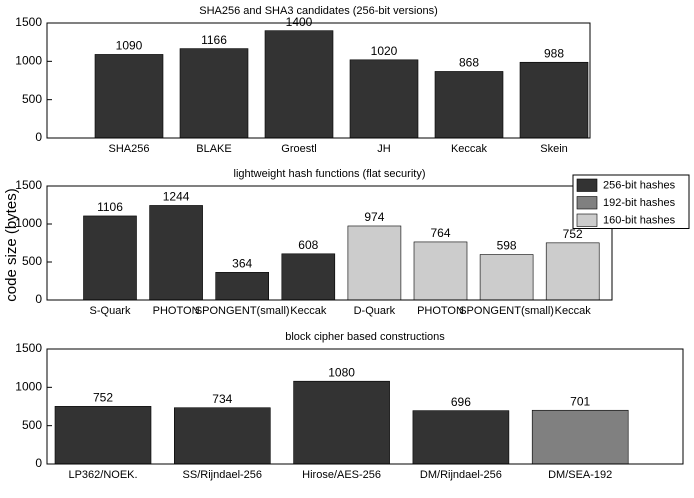 The image size is (694, 498). What do you see at coordinates (308, 245) in the screenshot?
I see `value-label: 608` at bounding box center [308, 245].